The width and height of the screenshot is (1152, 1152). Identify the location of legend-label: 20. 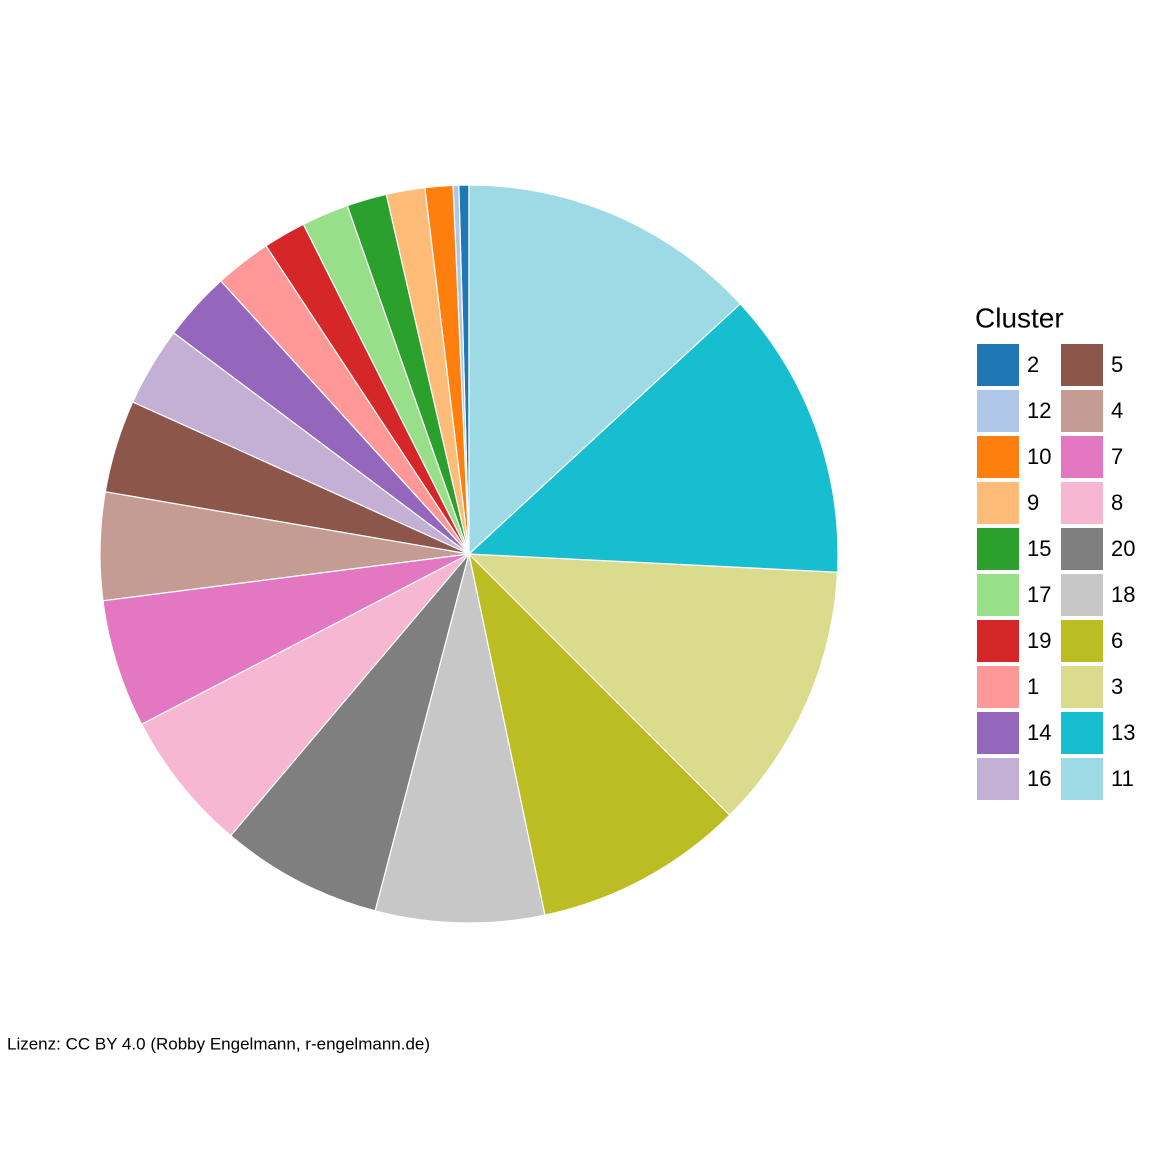
(1123, 548).